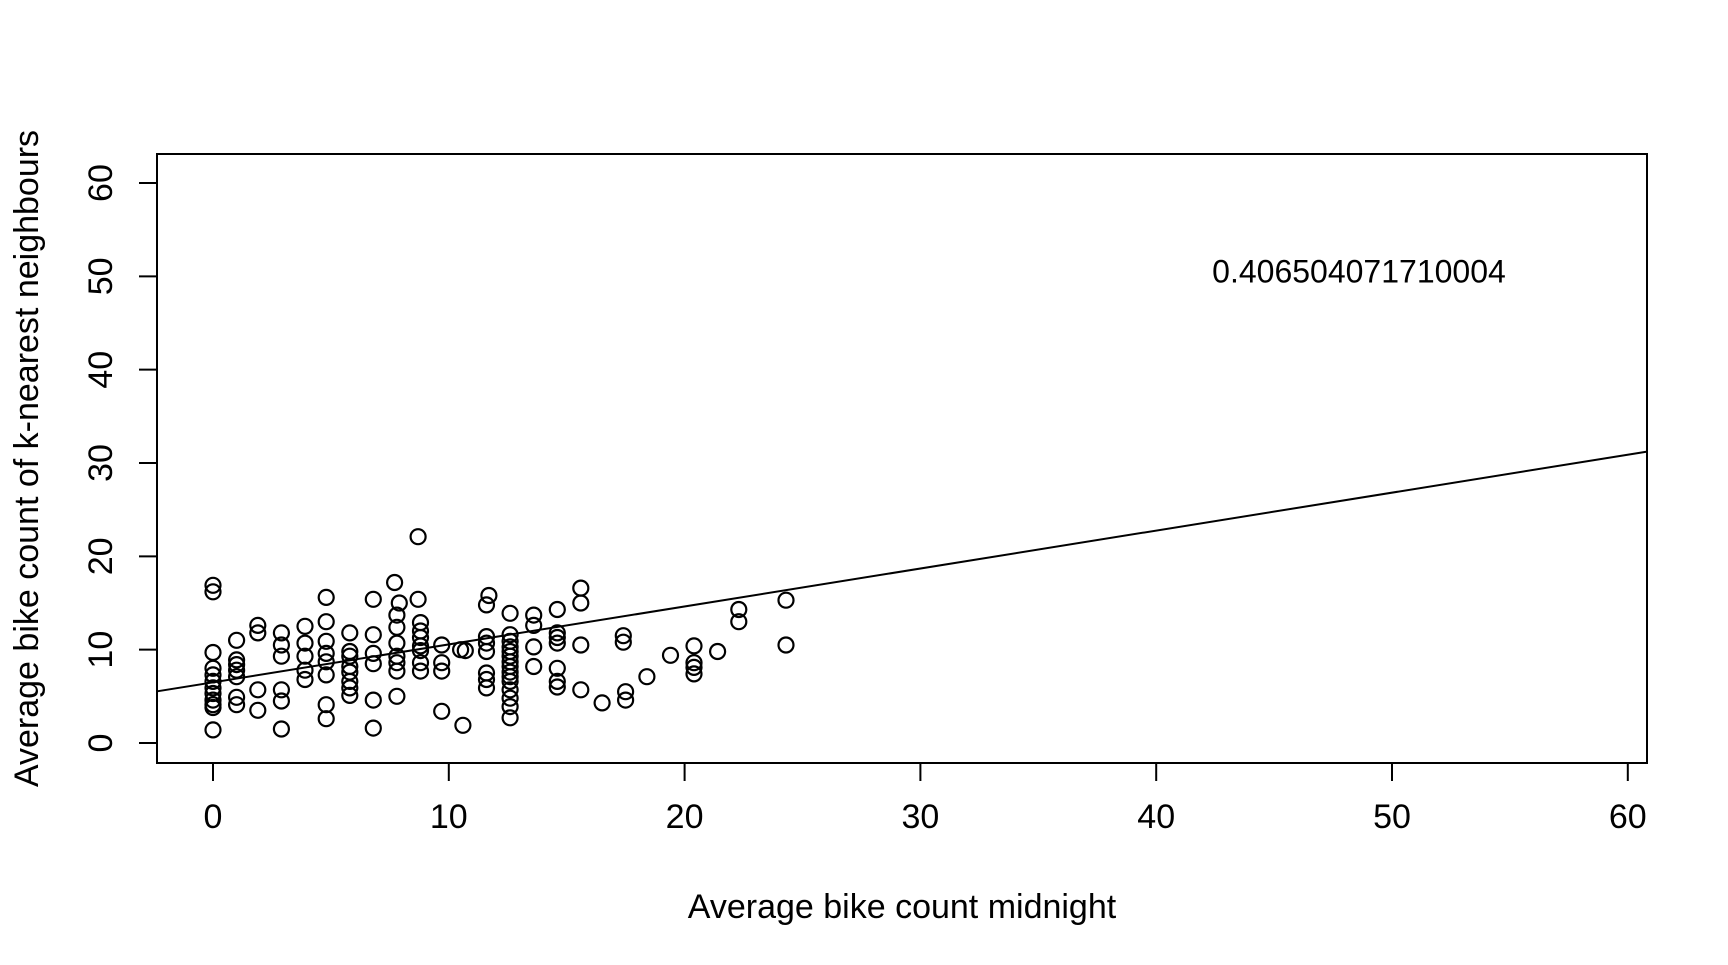 Image resolution: width=1728 pixels, height=965 pixels. I want to click on x-tick-label: 50, so click(1392, 817).